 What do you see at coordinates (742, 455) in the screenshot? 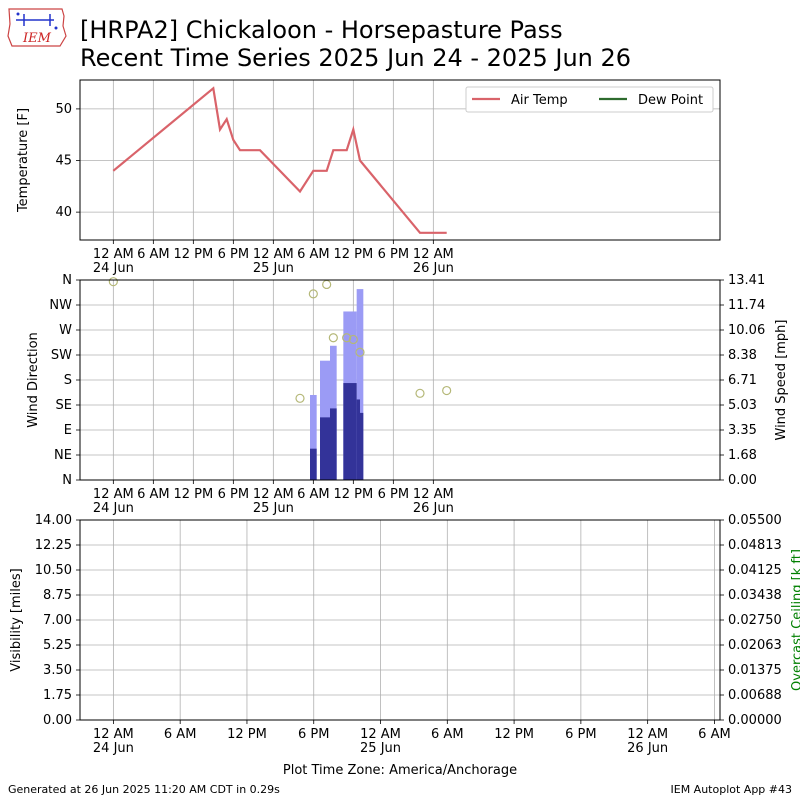
I see `wind-speed-tick-label: 1.68` at bounding box center [742, 455].